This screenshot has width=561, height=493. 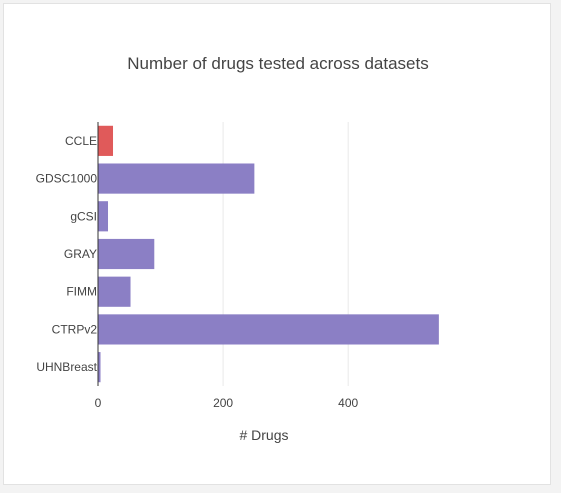 What do you see at coordinates (285, 254) in the screenshot?
I see `gridlines` at bounding box center [285, 254].